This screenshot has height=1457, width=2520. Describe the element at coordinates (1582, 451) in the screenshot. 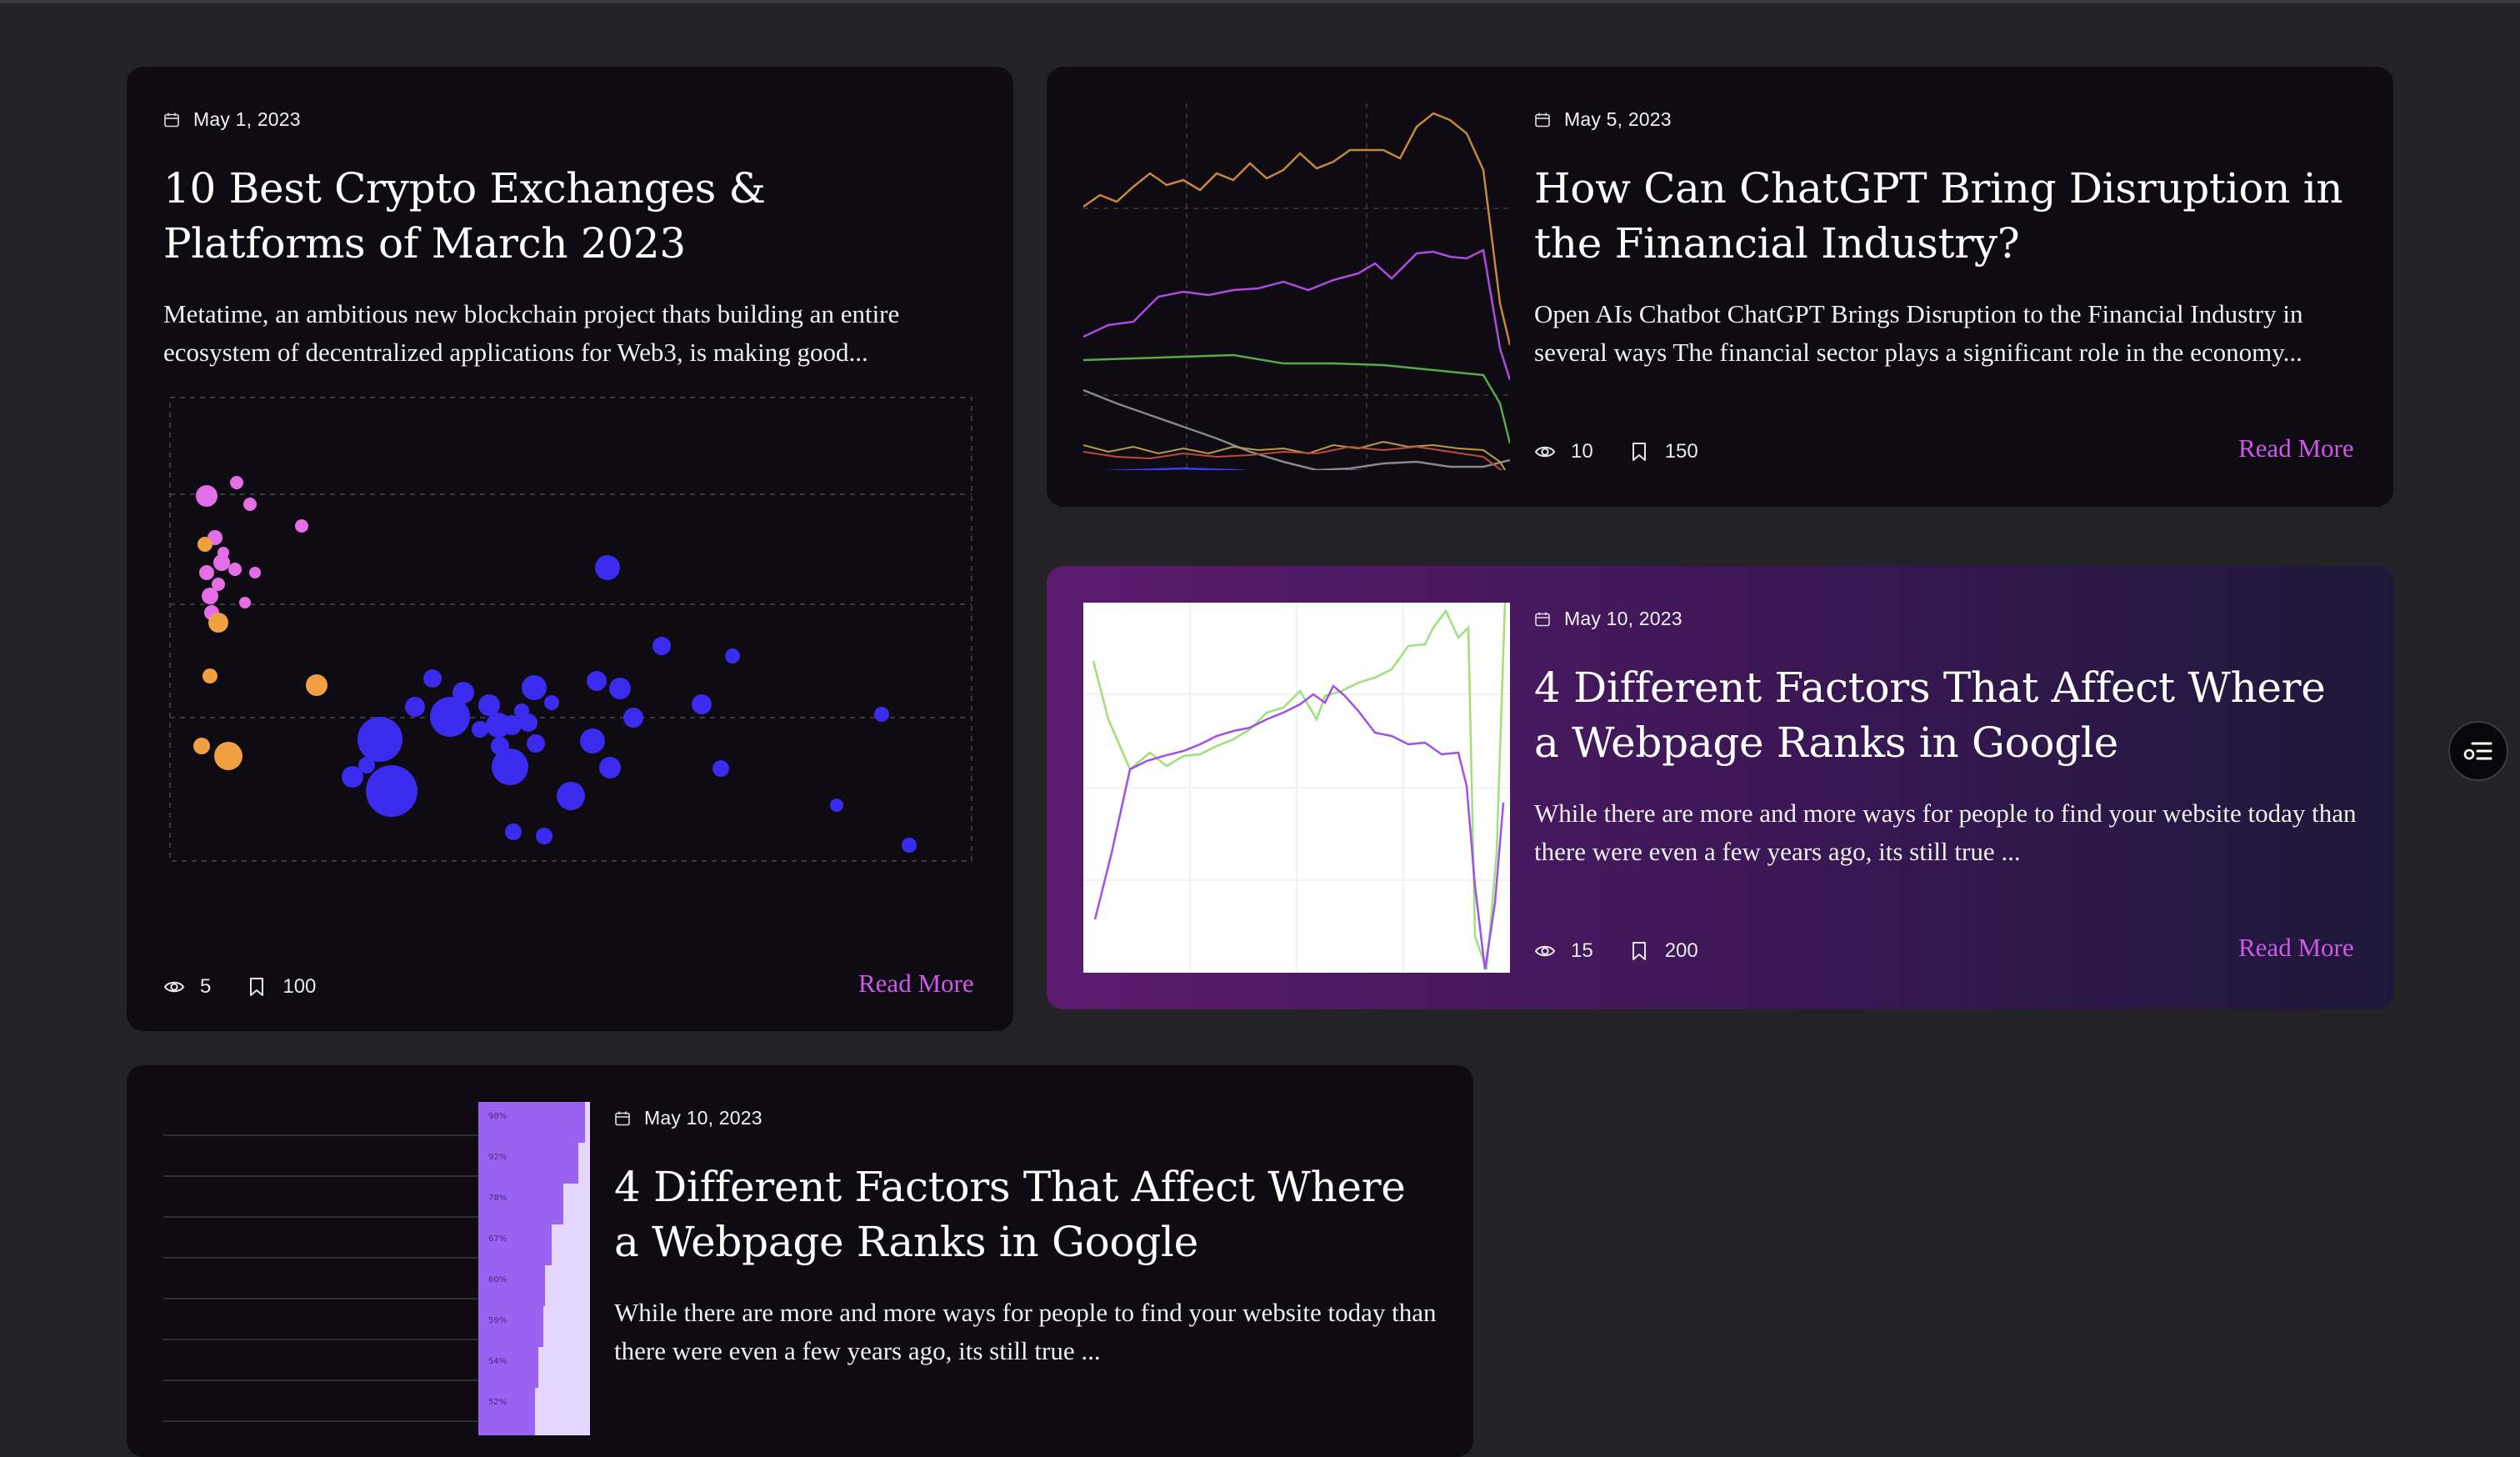

I see `views-count: 10` at that location.